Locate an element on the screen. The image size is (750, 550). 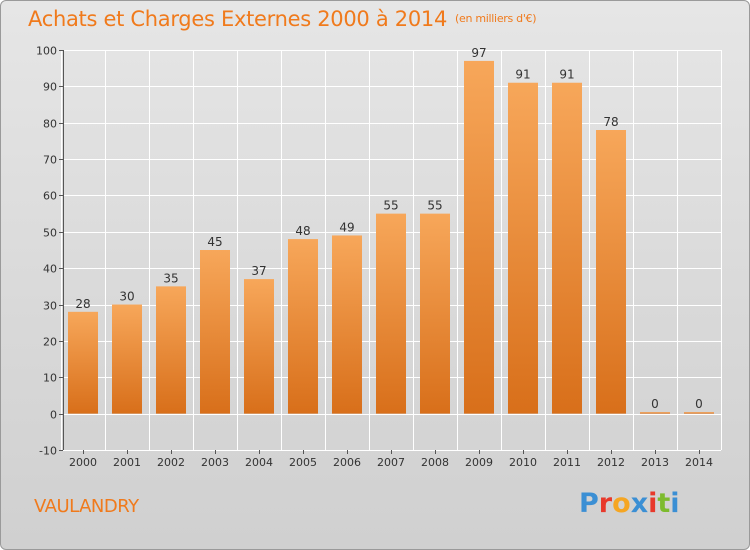
value-label-2003: 45 is located at coordinates (214, 242).